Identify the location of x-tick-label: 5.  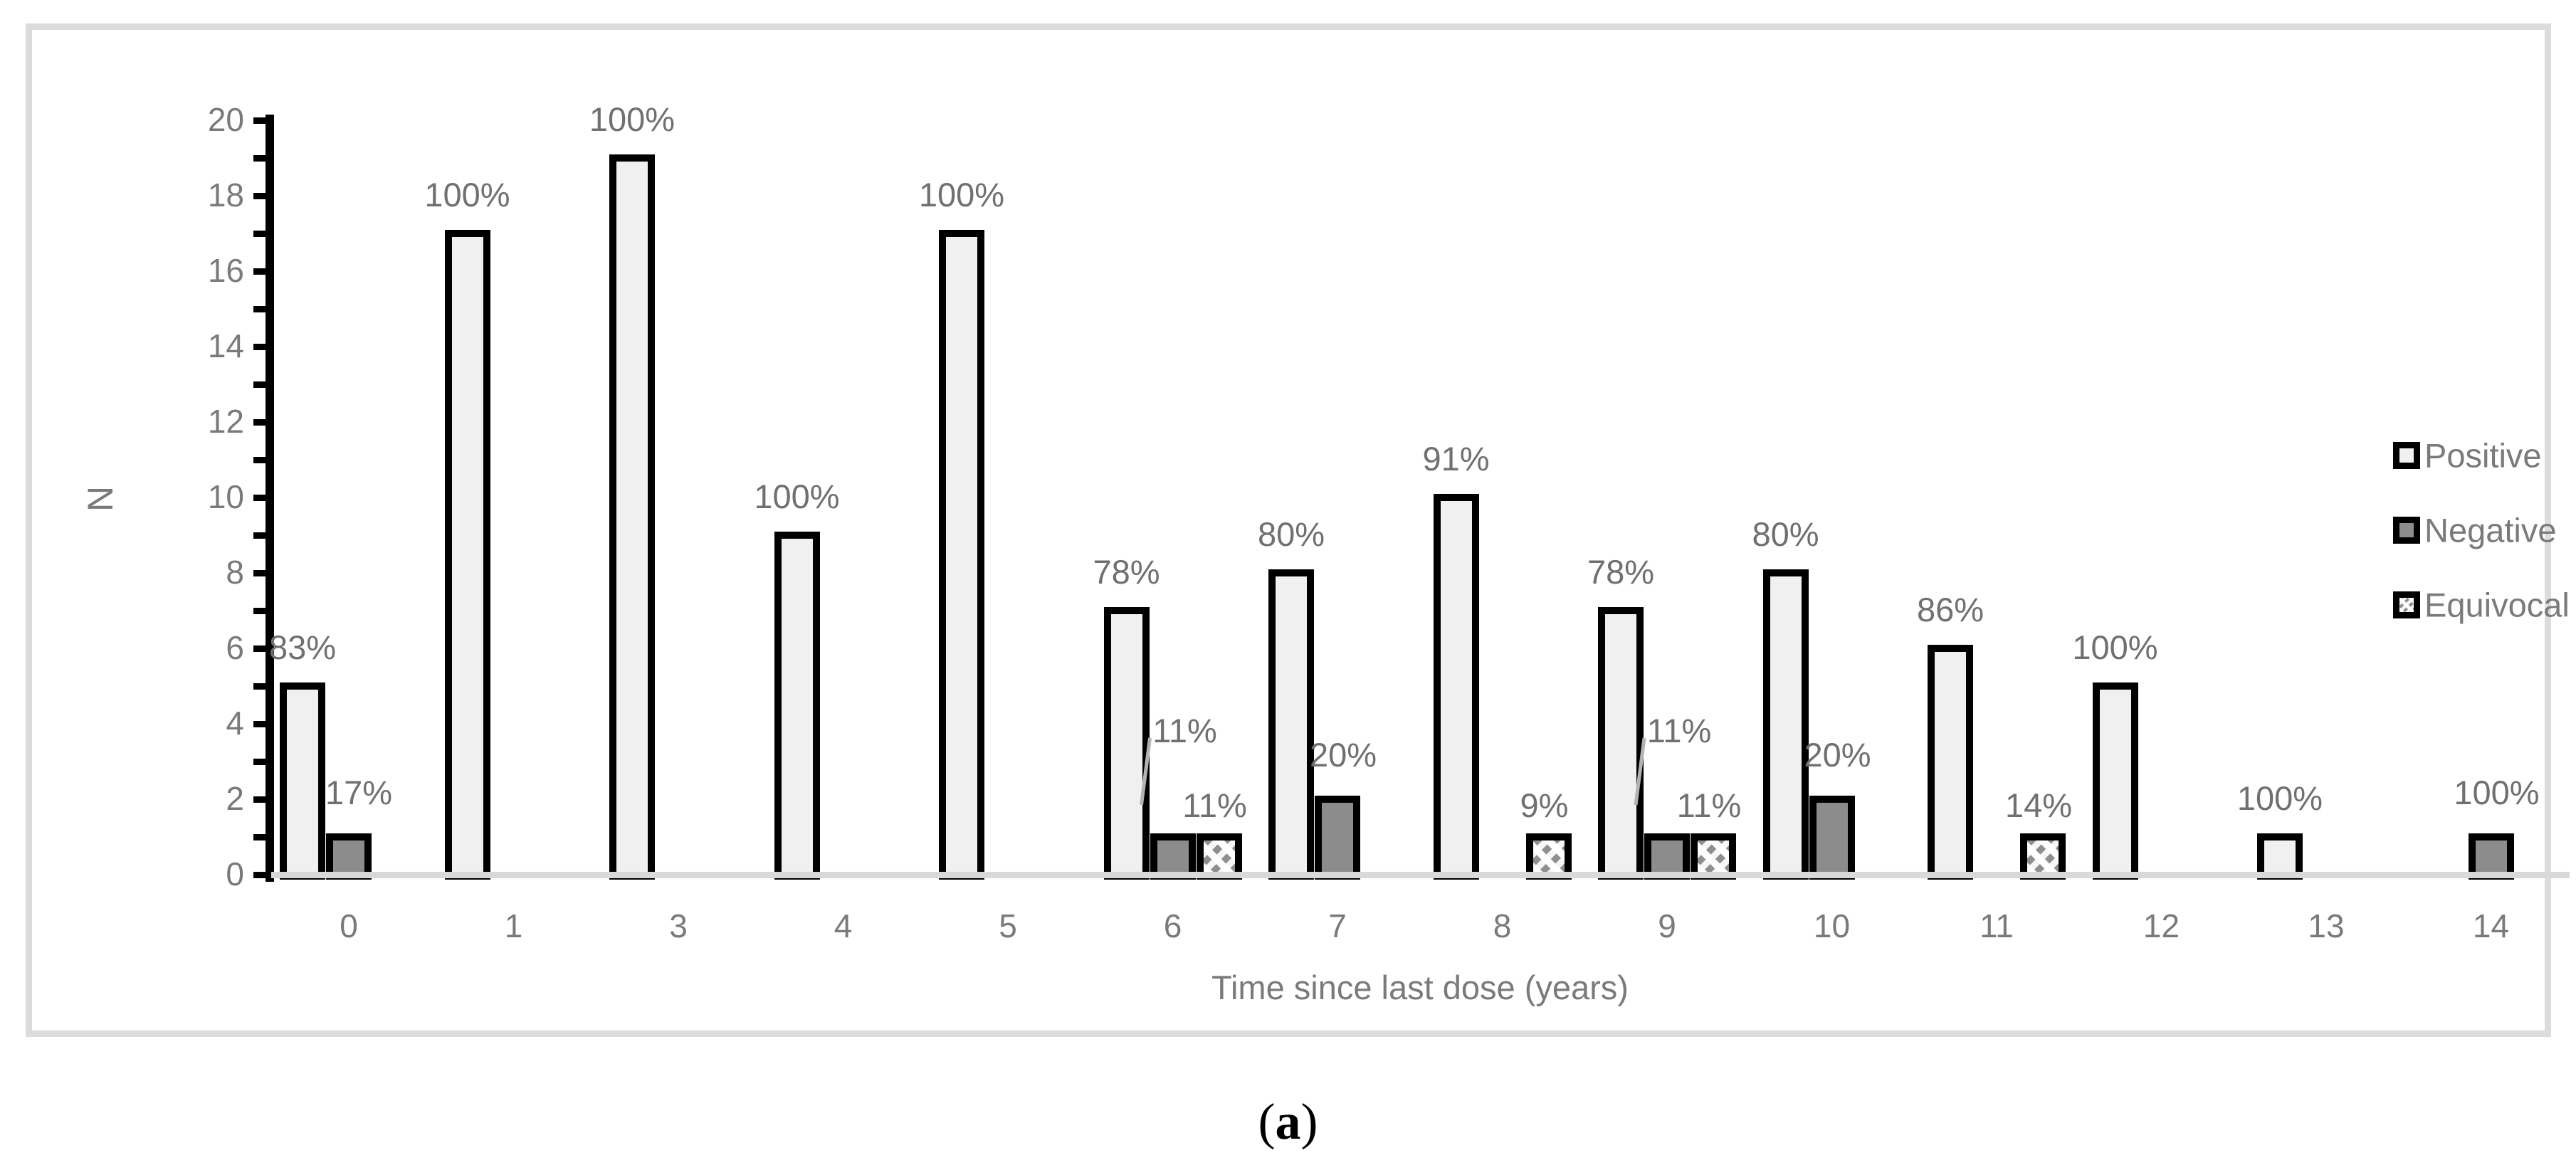
(1008, 925).